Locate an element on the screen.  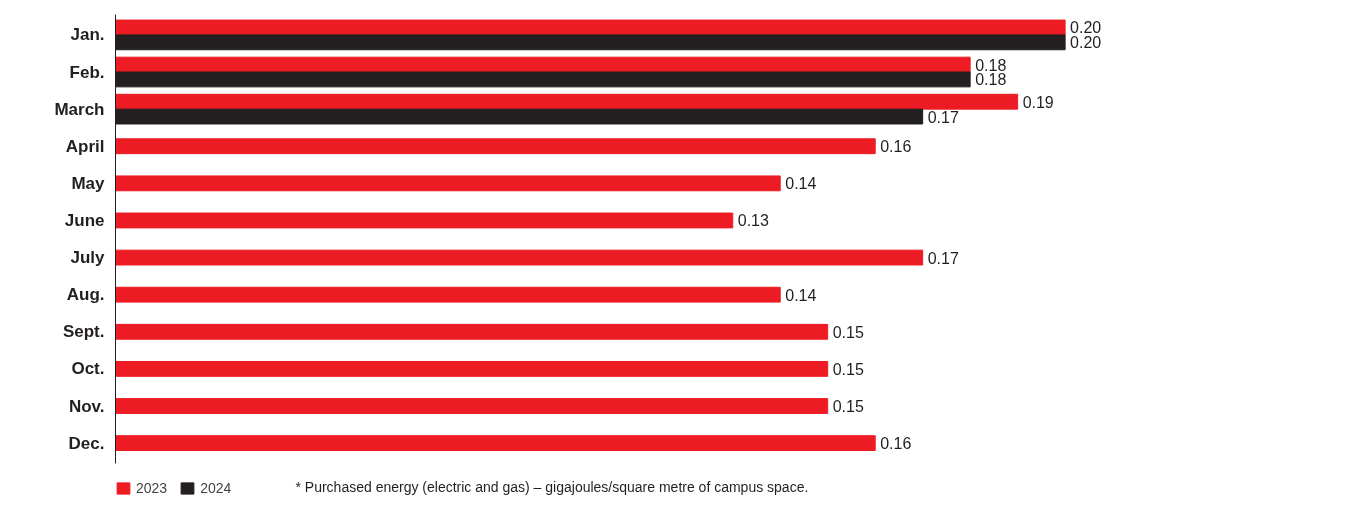
y-tick-label: Aug. is located at coordinates (85, 295).